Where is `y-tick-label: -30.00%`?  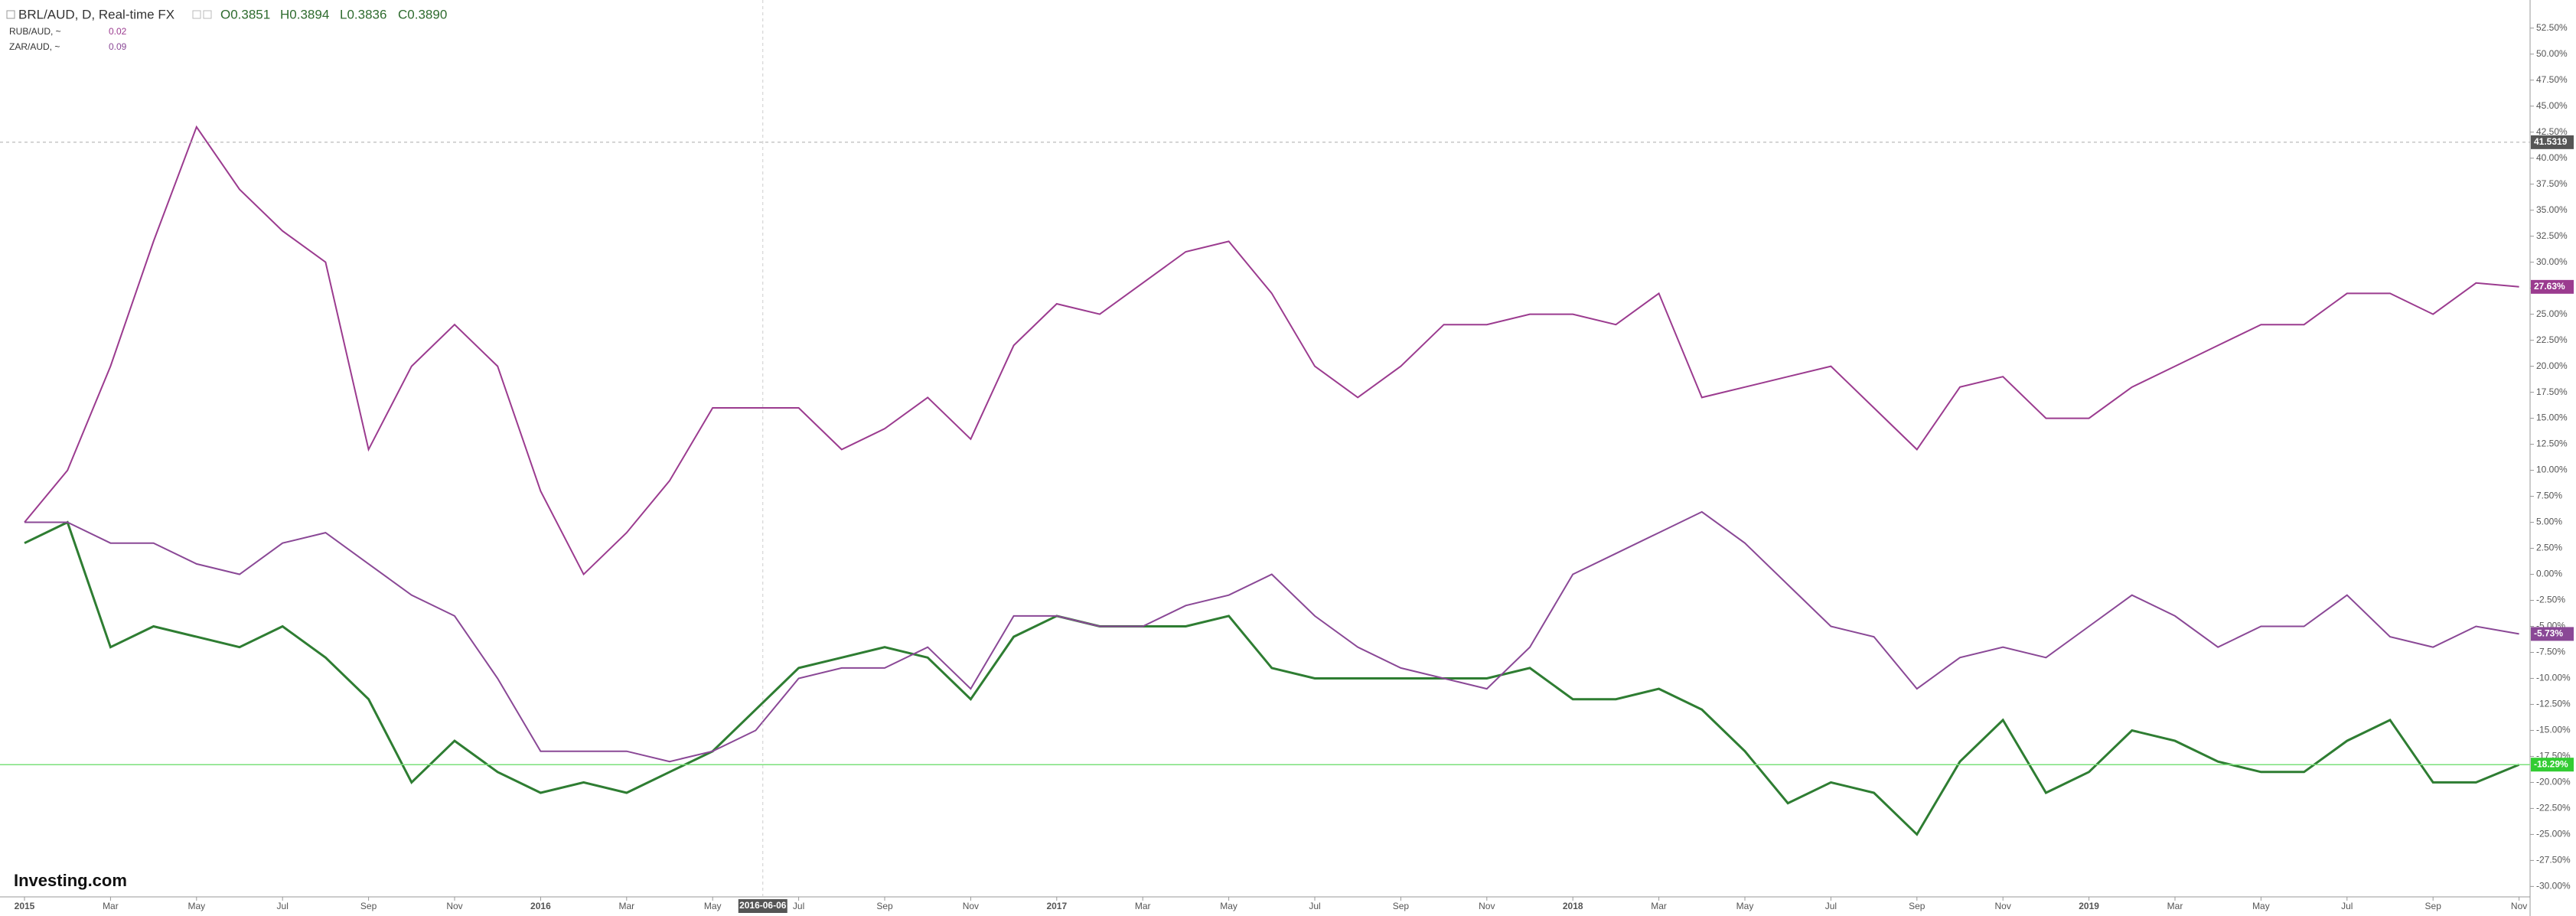
y-tick-label: -30.00% is located at coordinates (2553, 886).